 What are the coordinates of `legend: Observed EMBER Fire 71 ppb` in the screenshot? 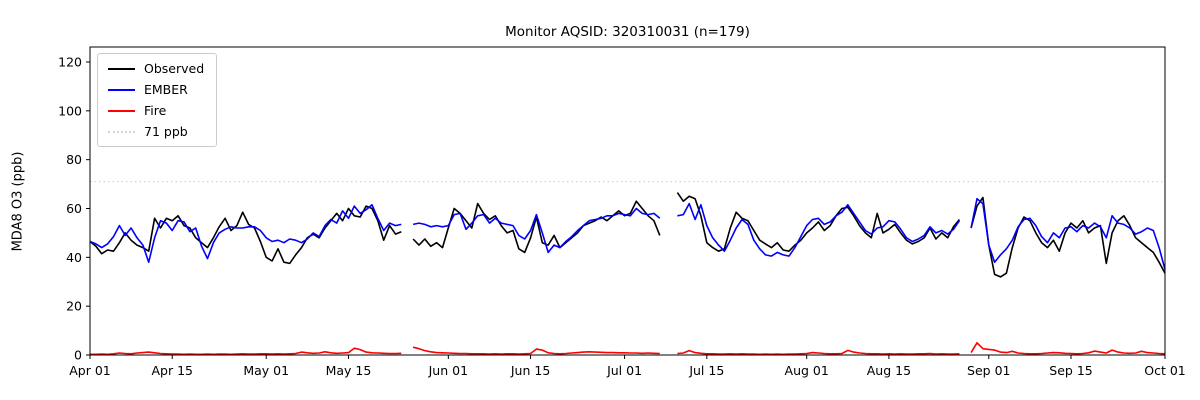 It's located at (157, 100).